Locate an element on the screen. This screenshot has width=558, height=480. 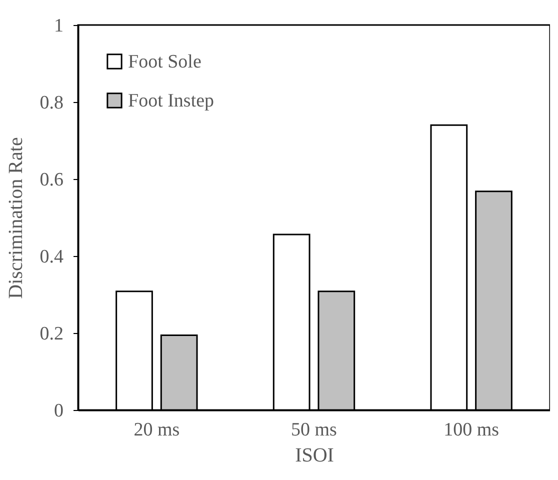
x-tick-label: 100 ms is located at coordinates (472, 430).